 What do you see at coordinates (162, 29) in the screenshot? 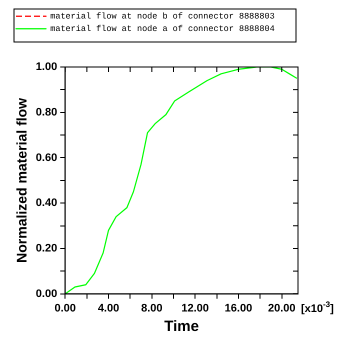
I see `legend-label: material flow at node a of connector 8888804` at bounding box center [162, 29].